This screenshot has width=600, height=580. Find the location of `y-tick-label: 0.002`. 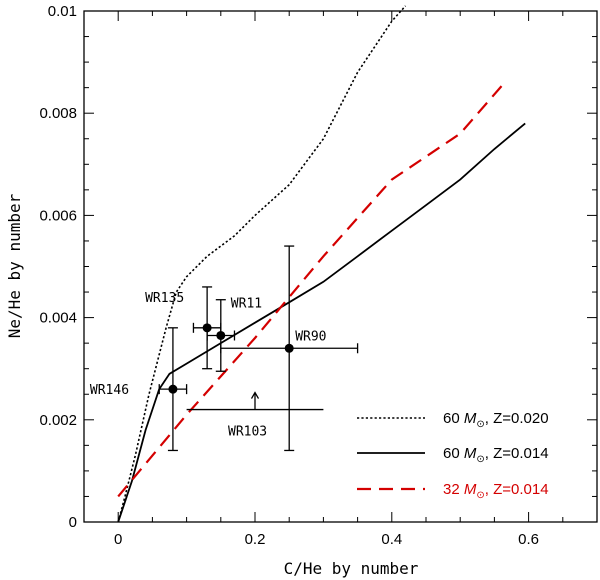

y-tick-label: 0.002 is located at coordinates (58, 420).